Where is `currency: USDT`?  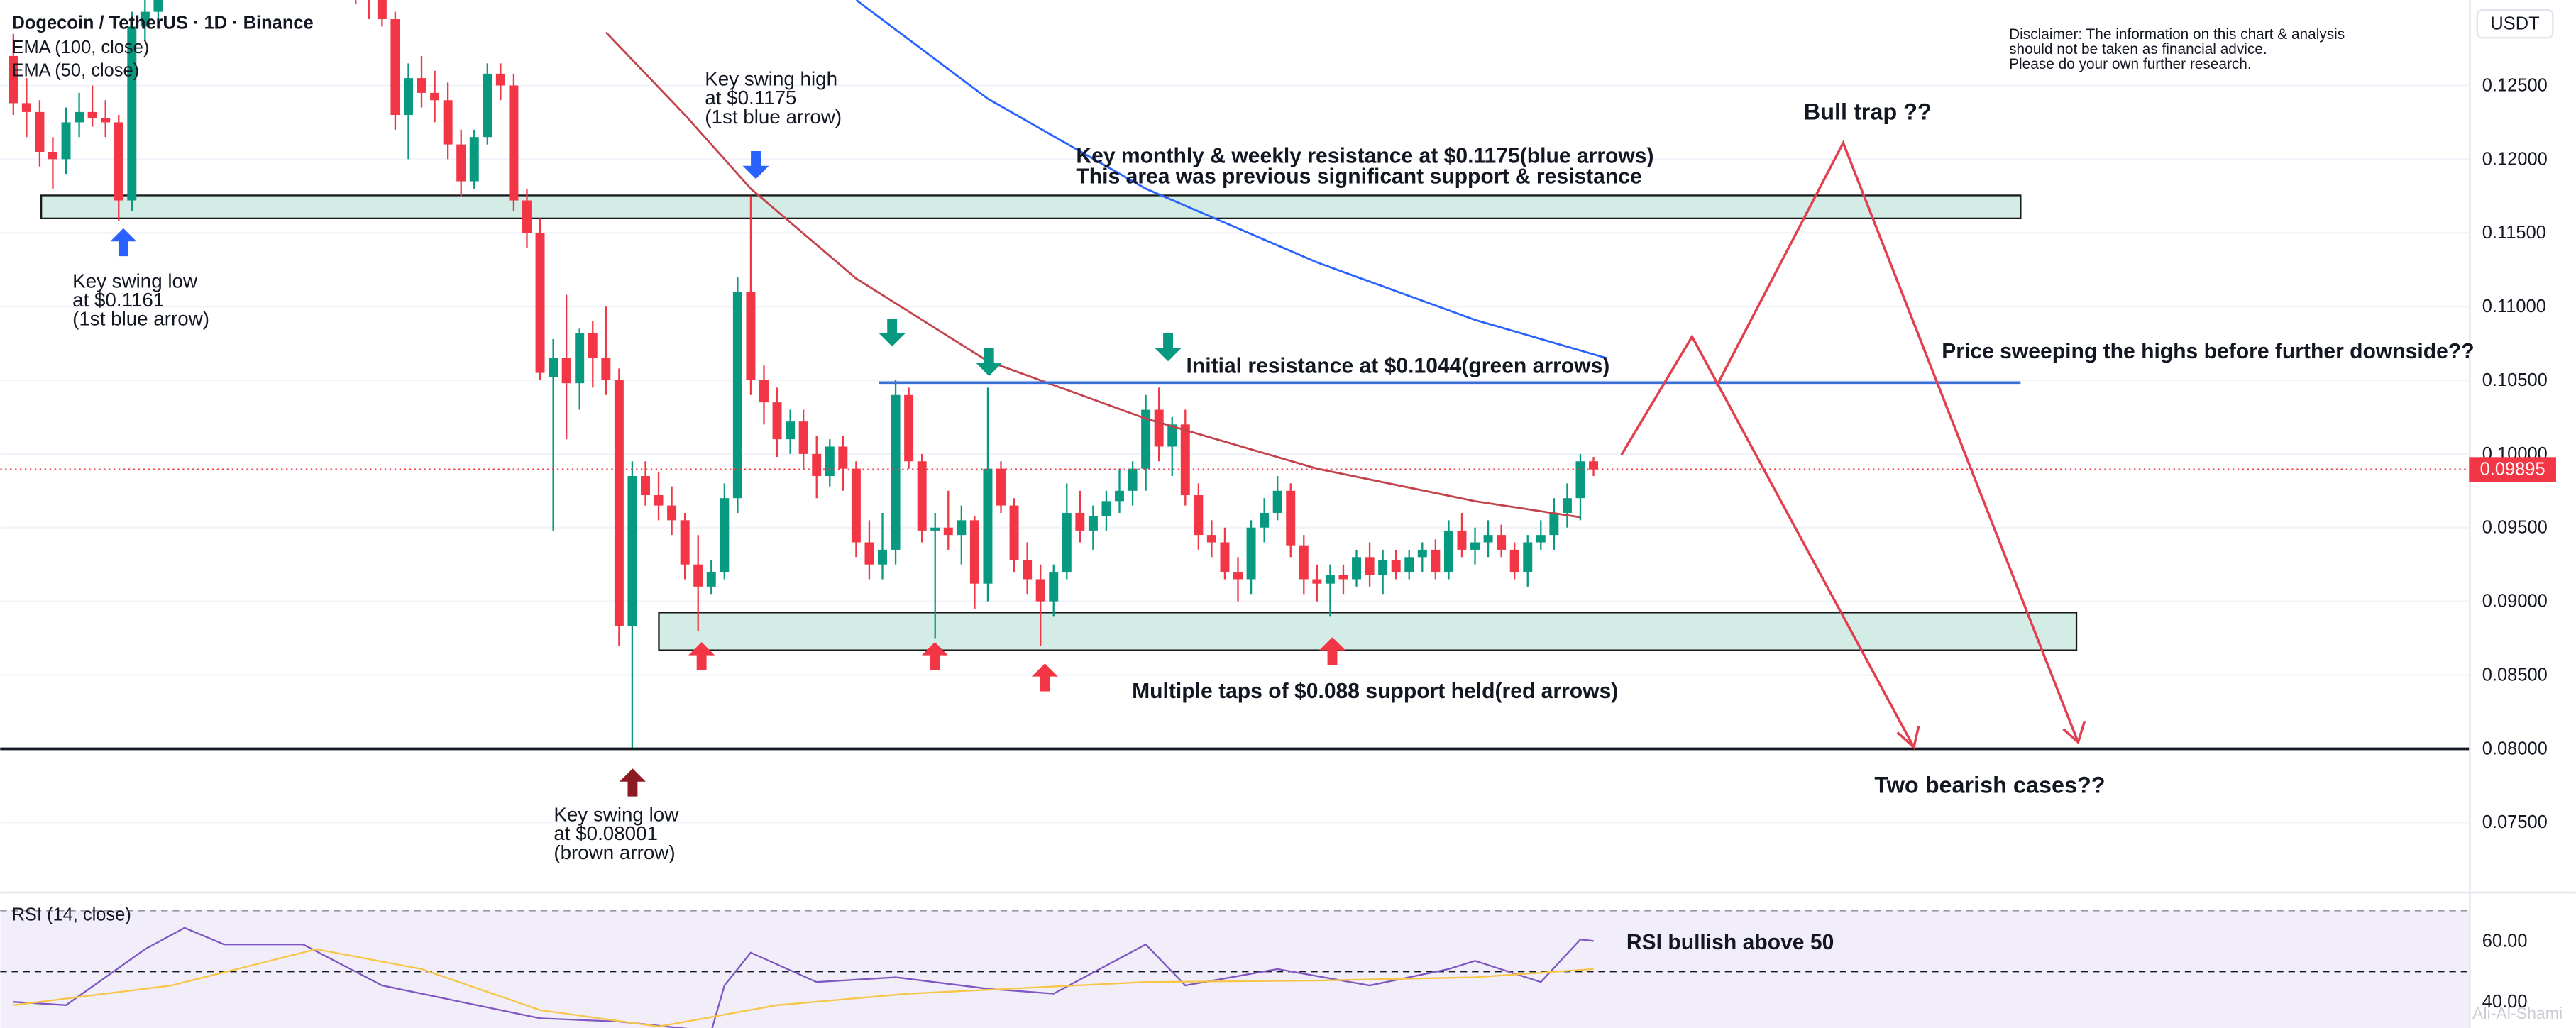
currency: USDT is located at coordinates (2514, 24).